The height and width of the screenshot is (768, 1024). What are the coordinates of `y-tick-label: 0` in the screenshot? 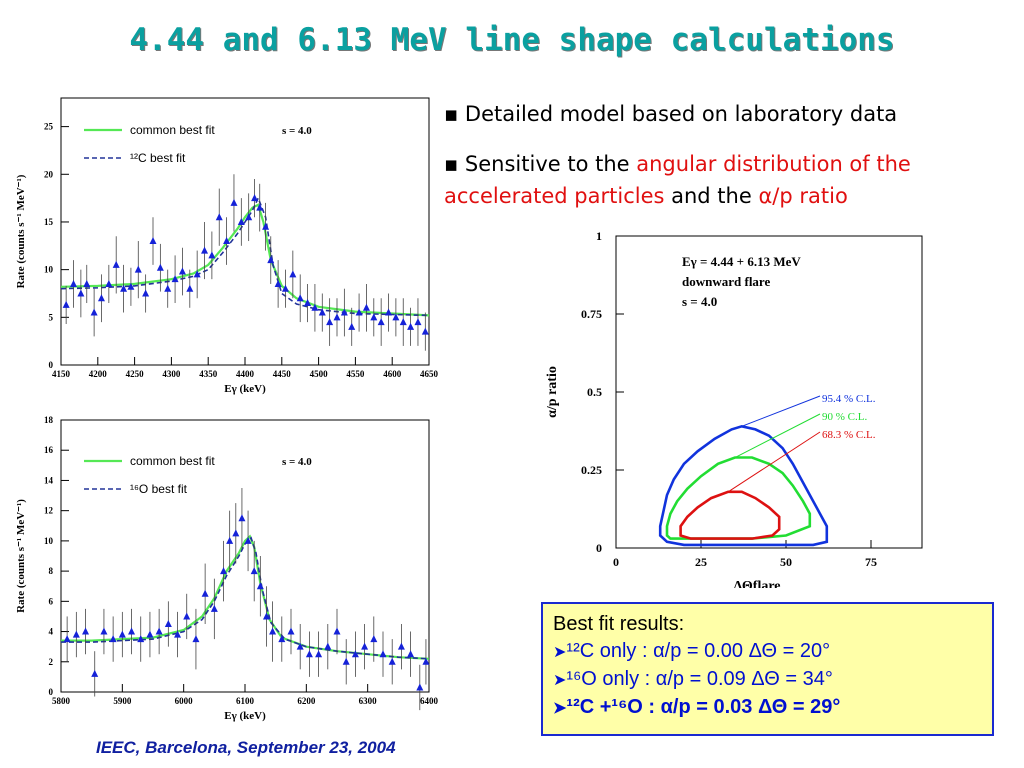 It's located at (51, 365).